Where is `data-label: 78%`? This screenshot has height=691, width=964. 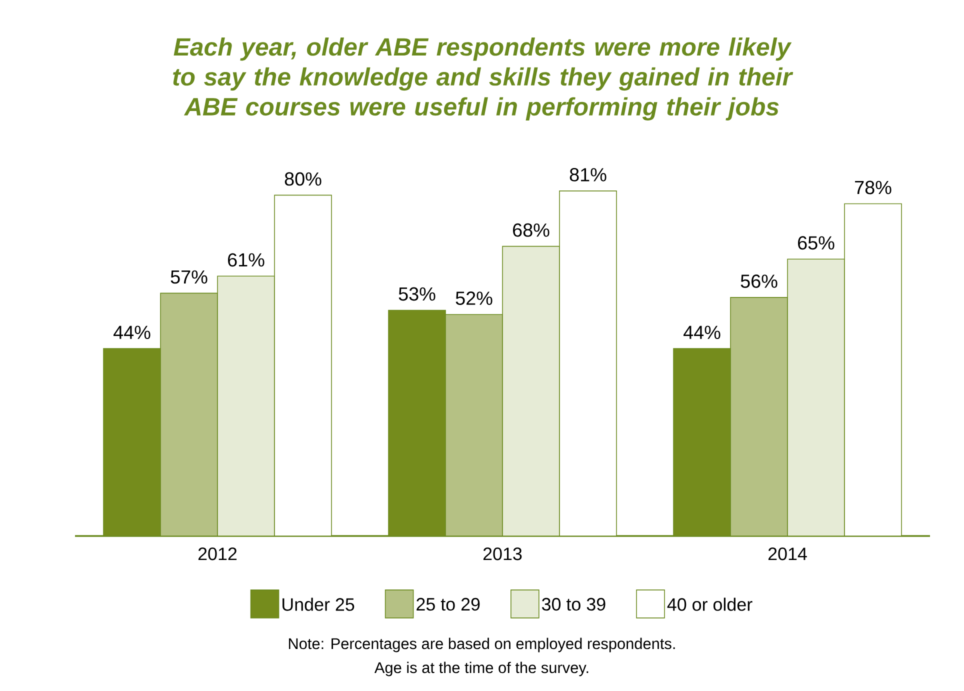 data-label: 78% is located at coordinates (873, 187).